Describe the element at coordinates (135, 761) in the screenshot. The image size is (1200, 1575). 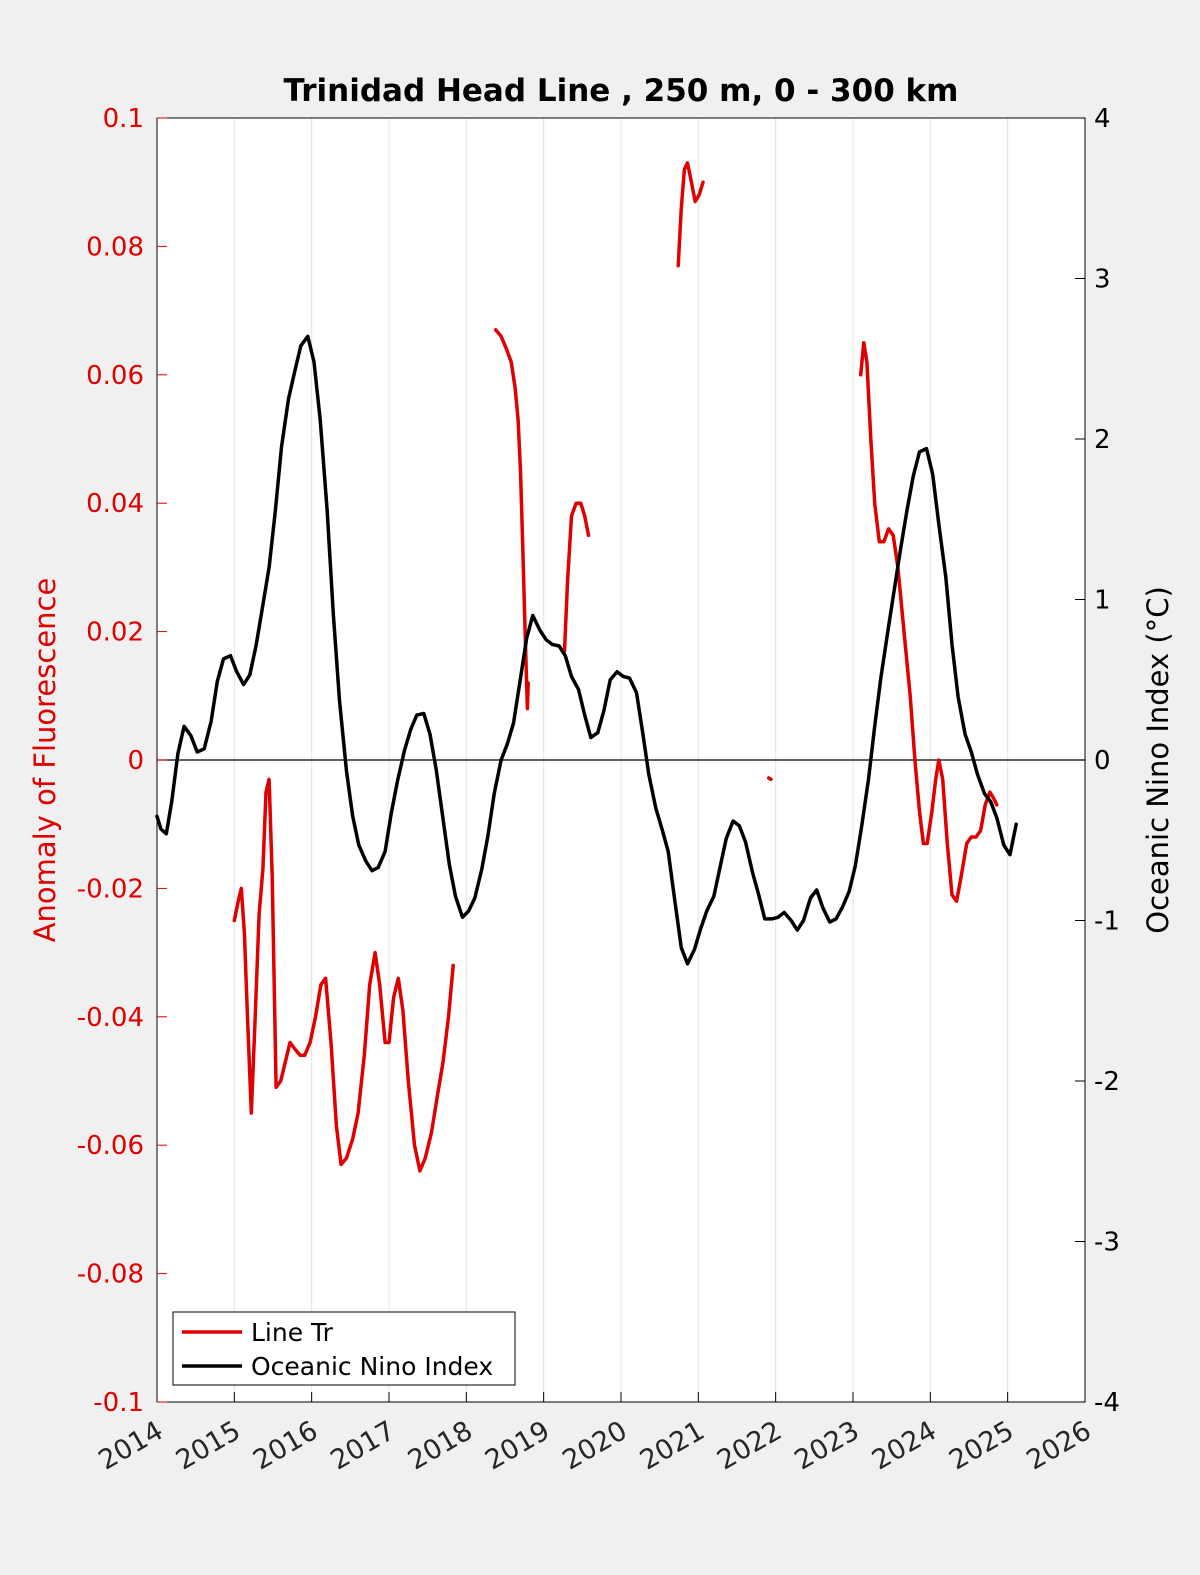
I see `left-y-tick-label: 0` at that location.